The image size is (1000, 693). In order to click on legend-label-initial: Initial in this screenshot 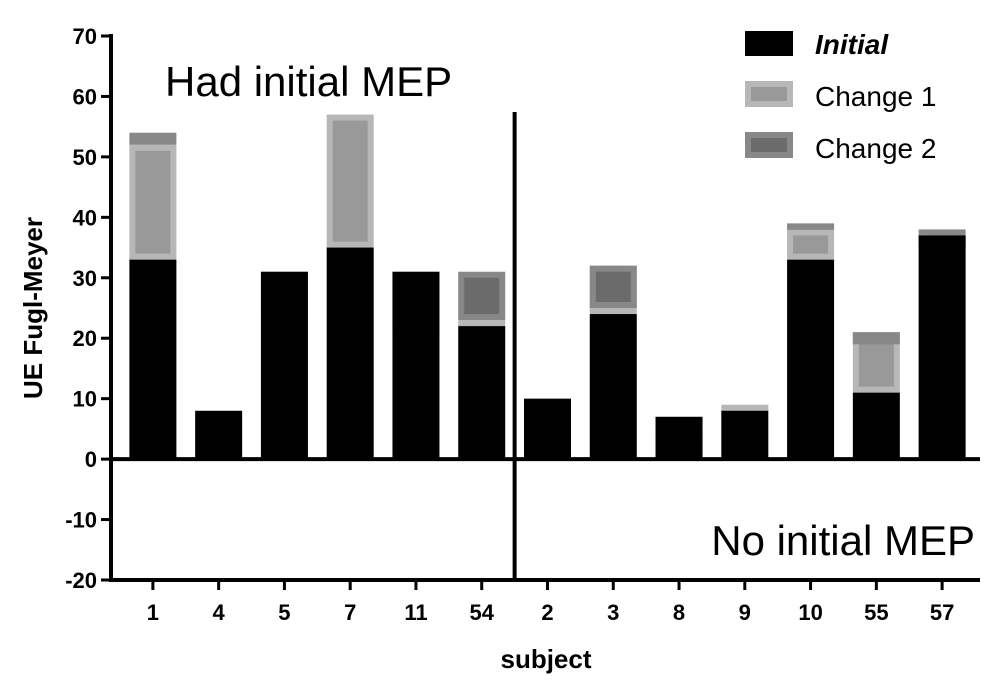, I will do `click(852, 44)`.